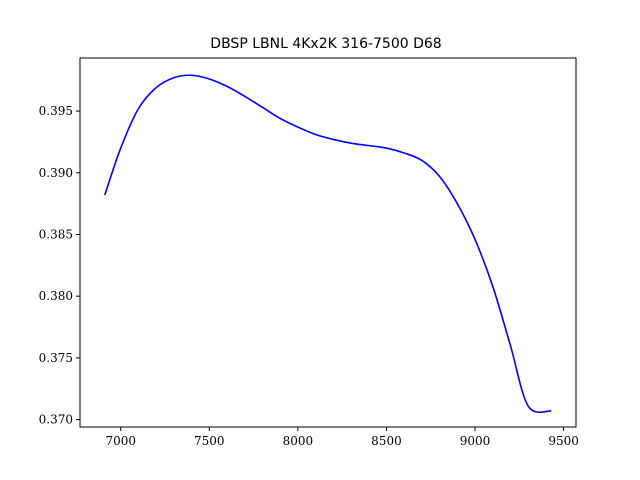 This screenshot has width=640, height=480. I want to click on y-tick-label: 0.385, so click(56, 234).